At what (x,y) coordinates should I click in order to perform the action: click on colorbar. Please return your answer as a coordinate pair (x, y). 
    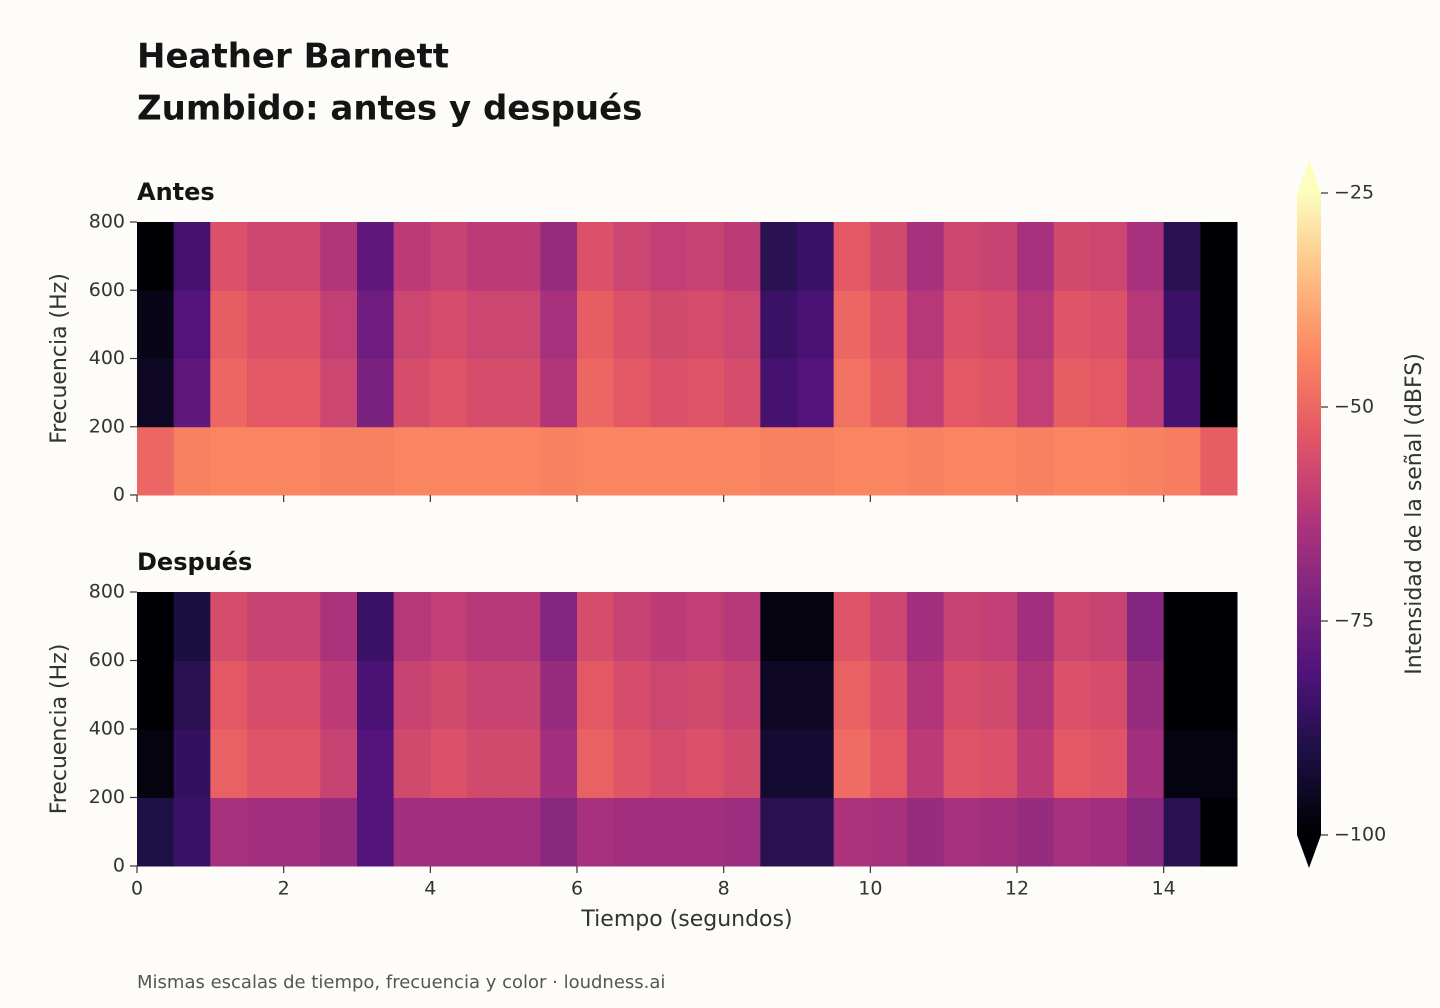
    Looking at the image, I should click on (1309, 514).